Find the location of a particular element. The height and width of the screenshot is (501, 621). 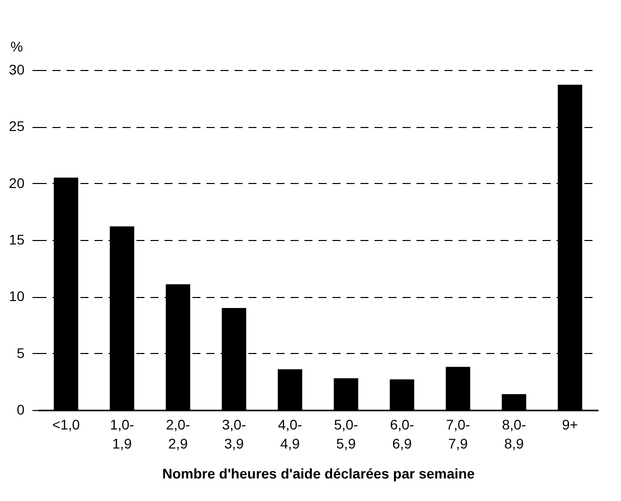

y-tick-label: 10 is located at coordinates (16, 296).